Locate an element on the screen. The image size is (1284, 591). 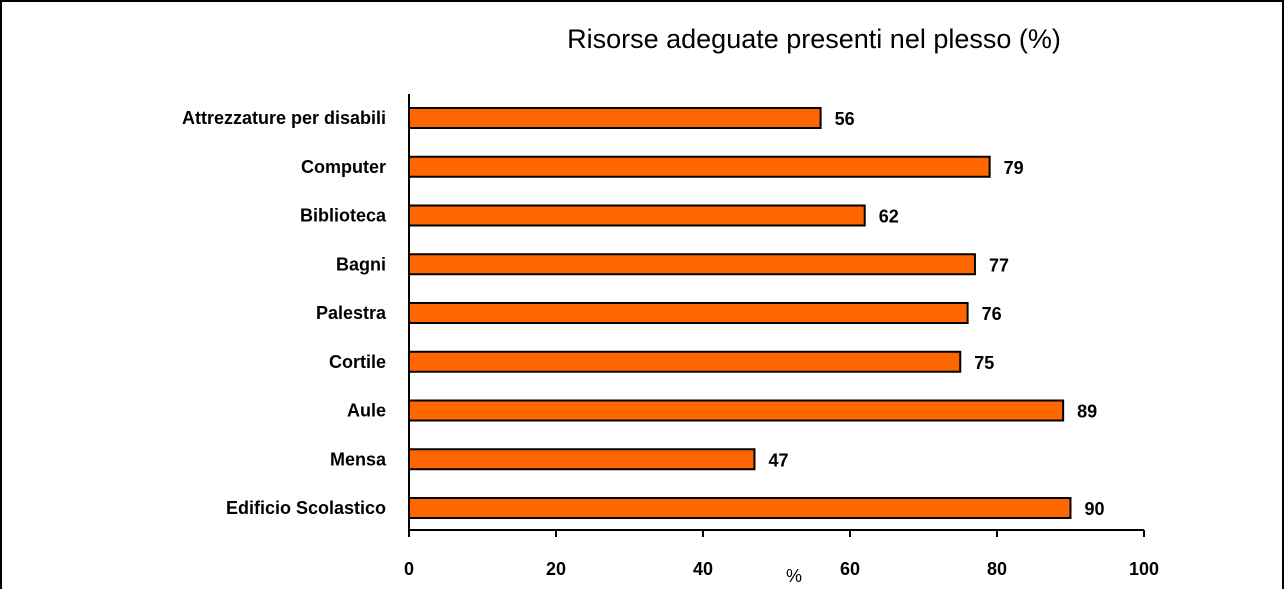
data-label: 47 is located at coordinates (778, 460).